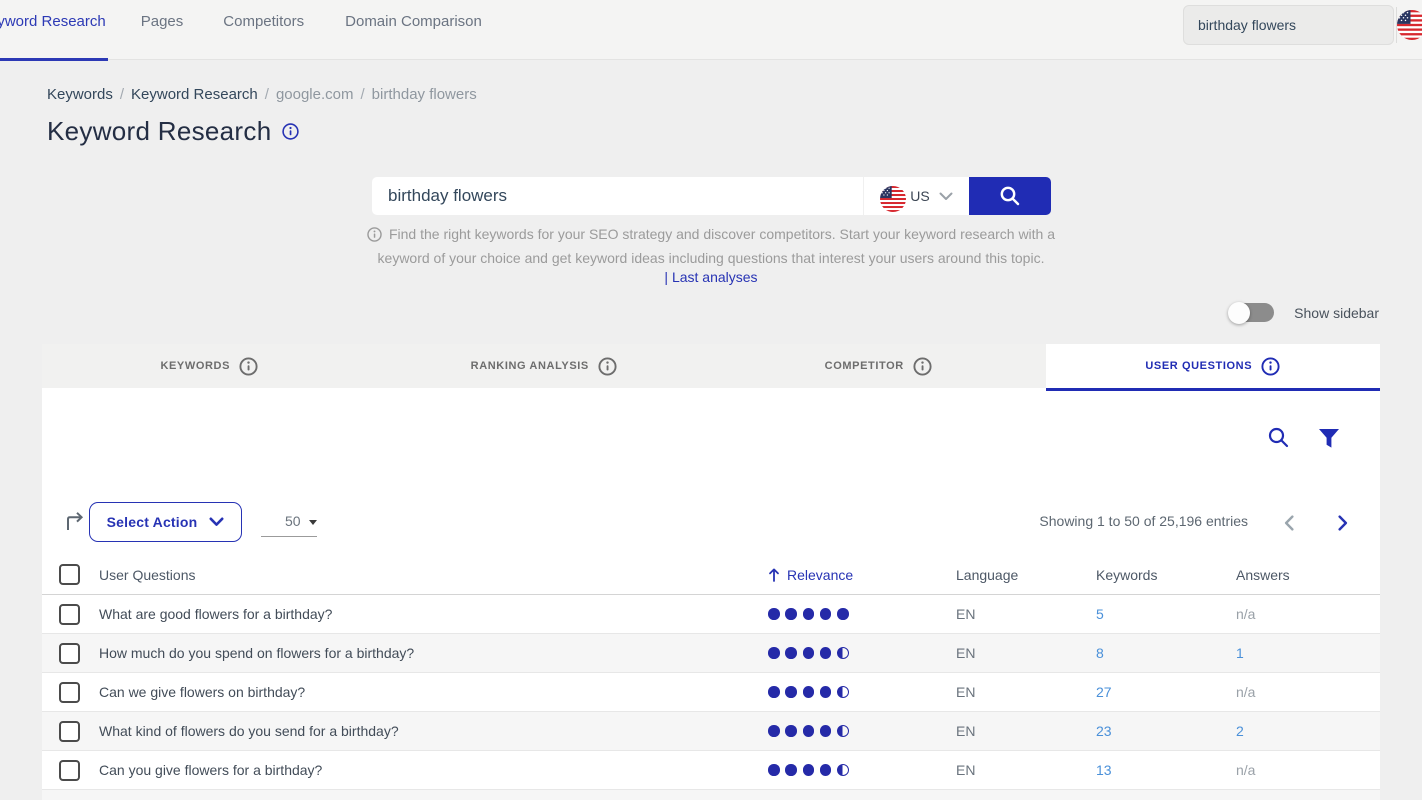  I want to click on caret-down-icon, so click(313, 522).